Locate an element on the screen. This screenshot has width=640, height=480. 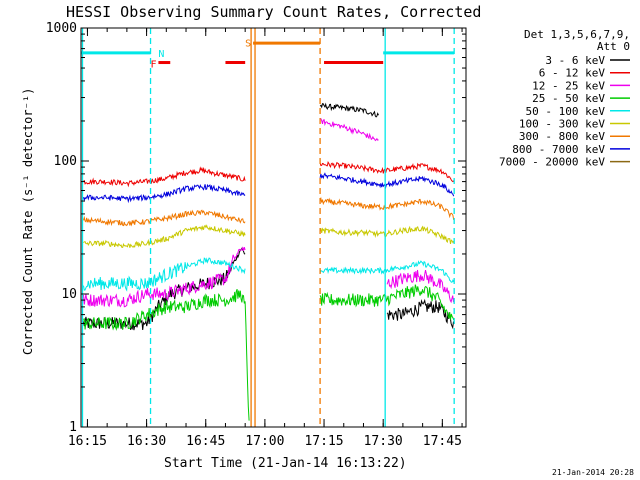
y-tick-label-0: 1 is located at coordinates (73, 427).